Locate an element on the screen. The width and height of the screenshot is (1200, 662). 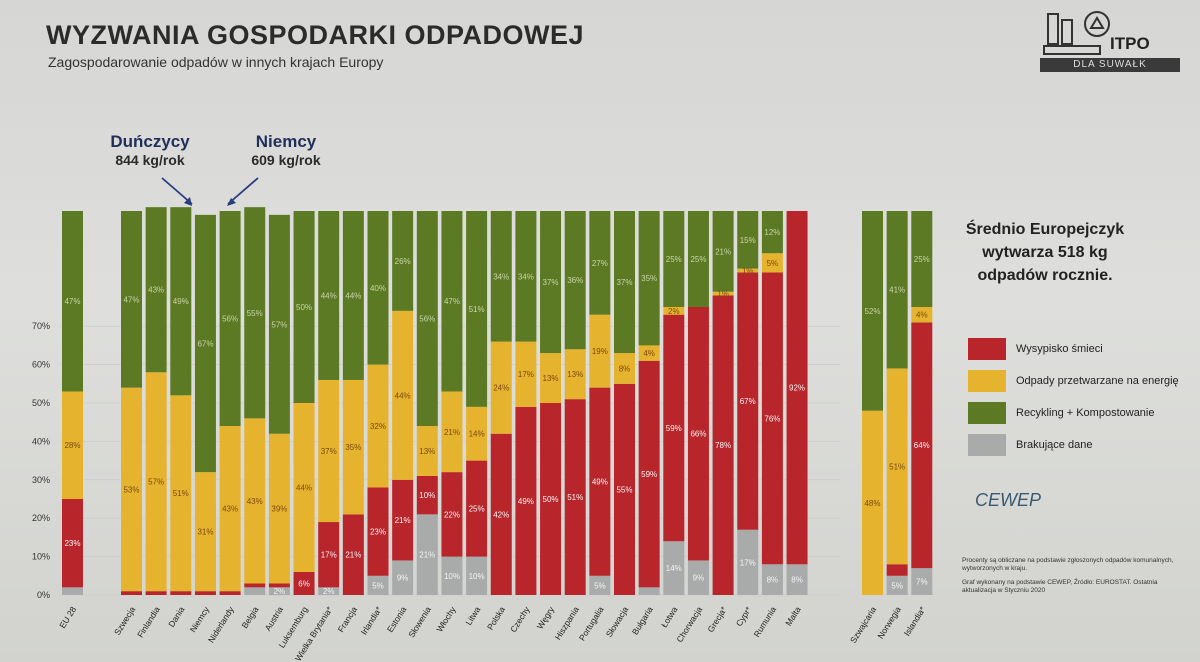
data-label-landfill-czechy: 49% is located at coordinates (526, 501).